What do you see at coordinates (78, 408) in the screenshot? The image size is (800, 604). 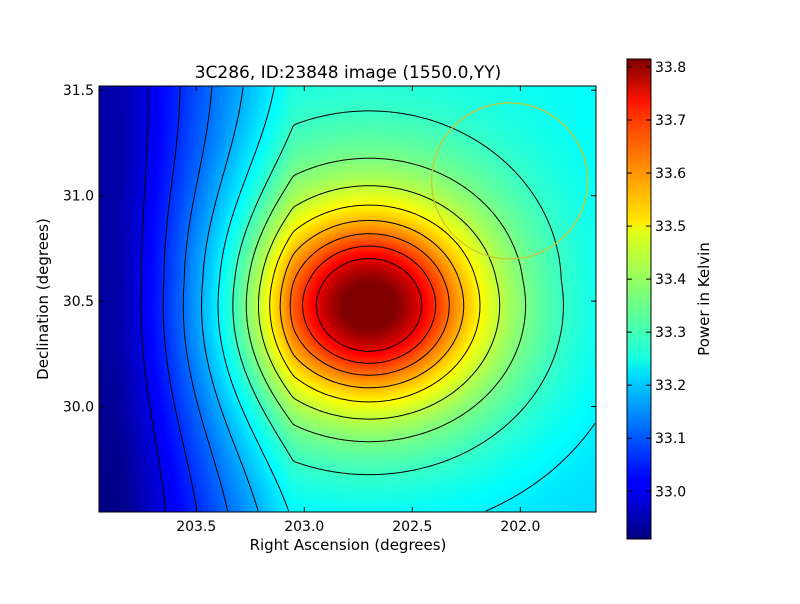 I see `y-tick-label: 30.0` at bounding box center [78, 408].